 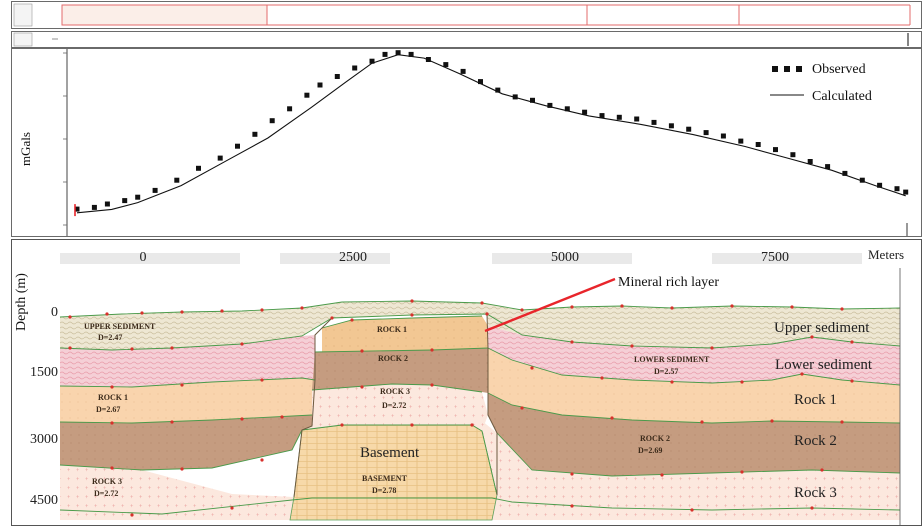 I want to click on overview-strip-graphic, so click(x=462, y=15).